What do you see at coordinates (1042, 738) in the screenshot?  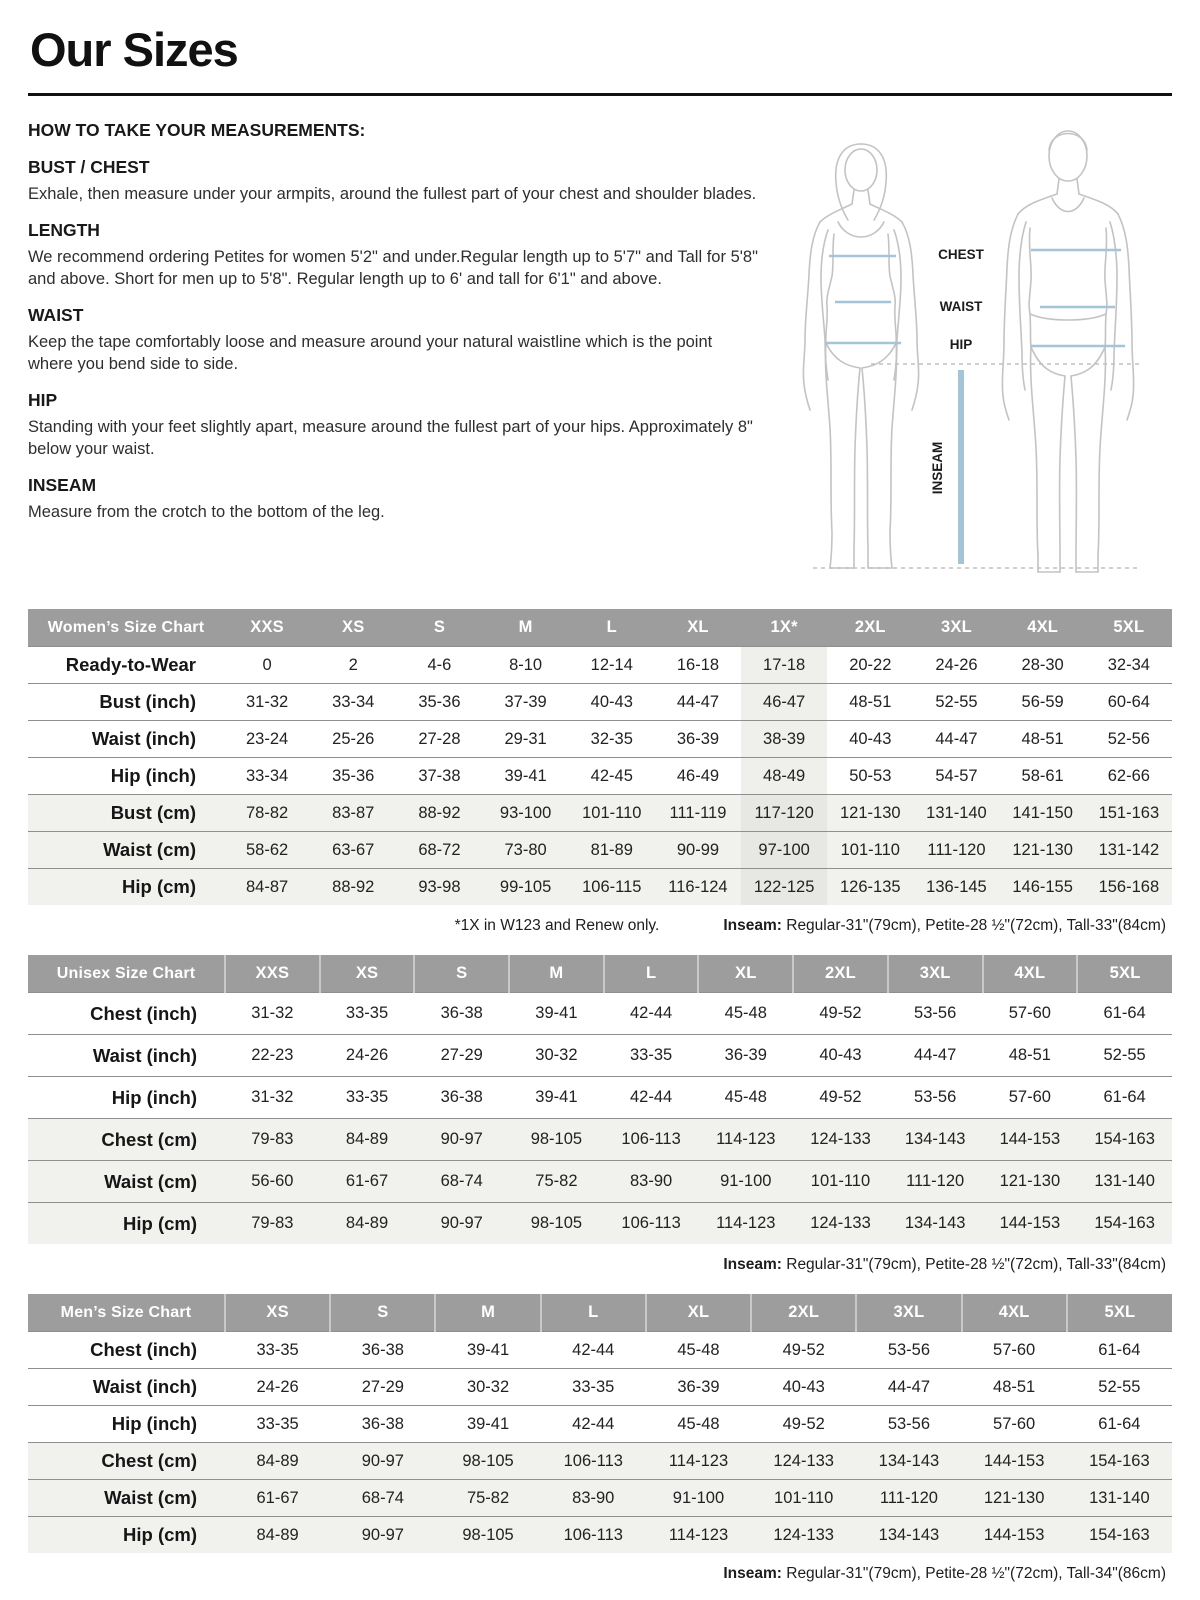 I see `size-cell: 48-51` at bounding box center [1042, 738].